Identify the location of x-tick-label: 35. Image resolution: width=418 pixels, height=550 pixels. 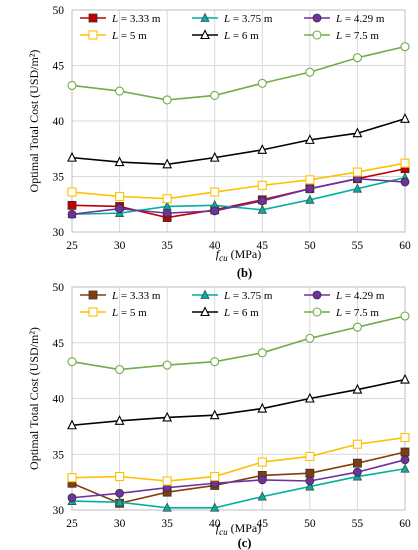
(167, 246).